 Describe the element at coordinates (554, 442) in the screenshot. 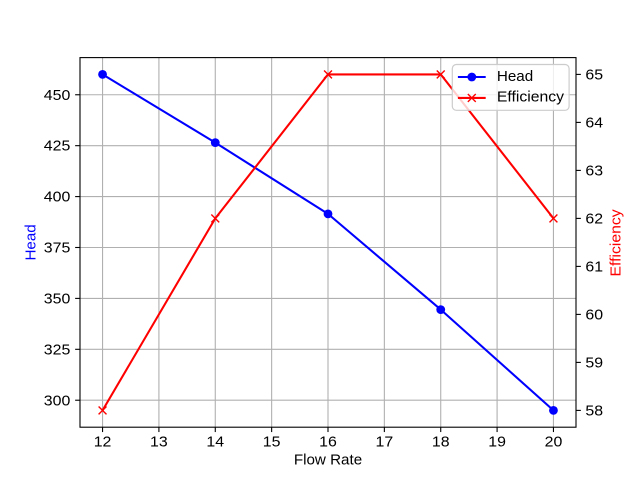

I see `svg-text: 20` at that location.